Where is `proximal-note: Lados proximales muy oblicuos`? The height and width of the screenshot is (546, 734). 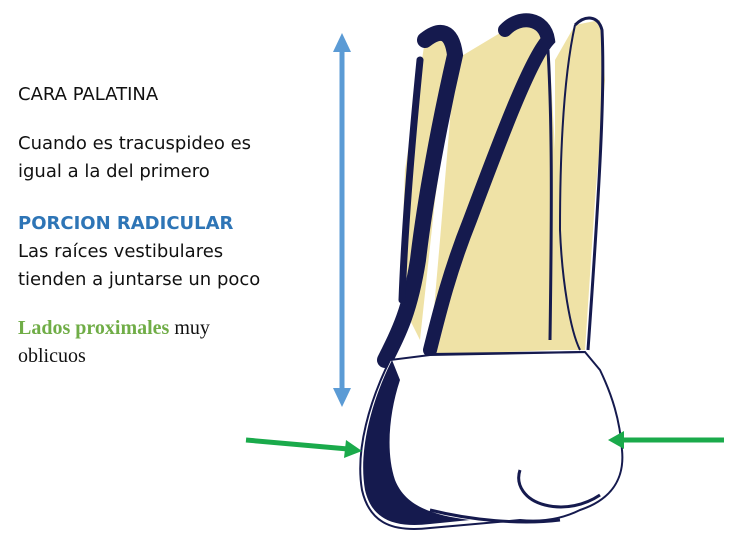
proximal-note: Lados proximales muy oblicuos is located at coordinates (168, 342).